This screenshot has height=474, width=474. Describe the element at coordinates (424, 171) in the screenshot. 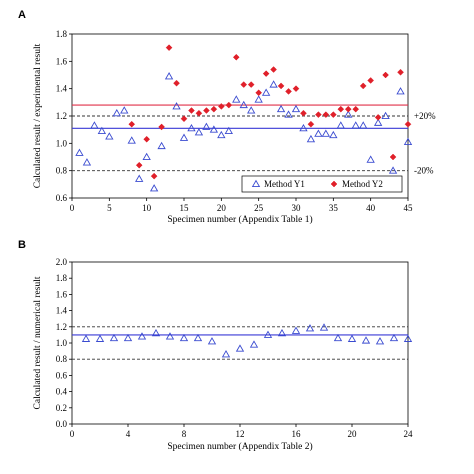

I see `reference-line-label: -20%` at that location.